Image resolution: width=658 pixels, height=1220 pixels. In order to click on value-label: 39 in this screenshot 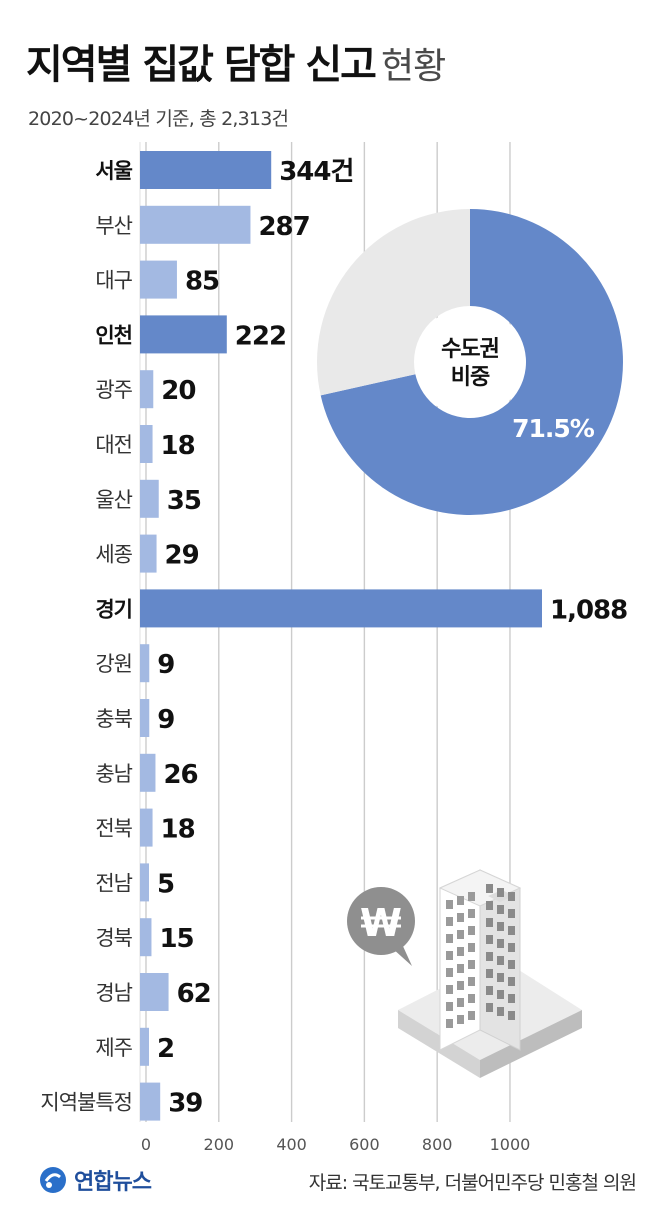, I will do `click(185, 1104)`.